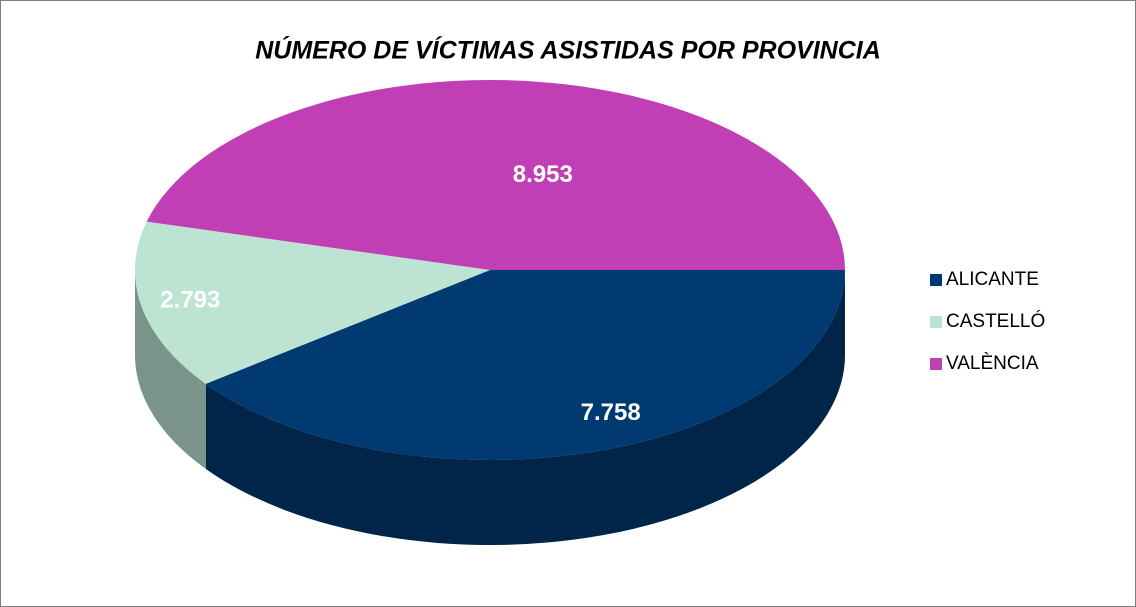 The width and height of the screenshot is (1136, 607). What do you see at coordinates (312, 302) in the screenshot?
I see `pie-slice` at bounding box center [312, 302].